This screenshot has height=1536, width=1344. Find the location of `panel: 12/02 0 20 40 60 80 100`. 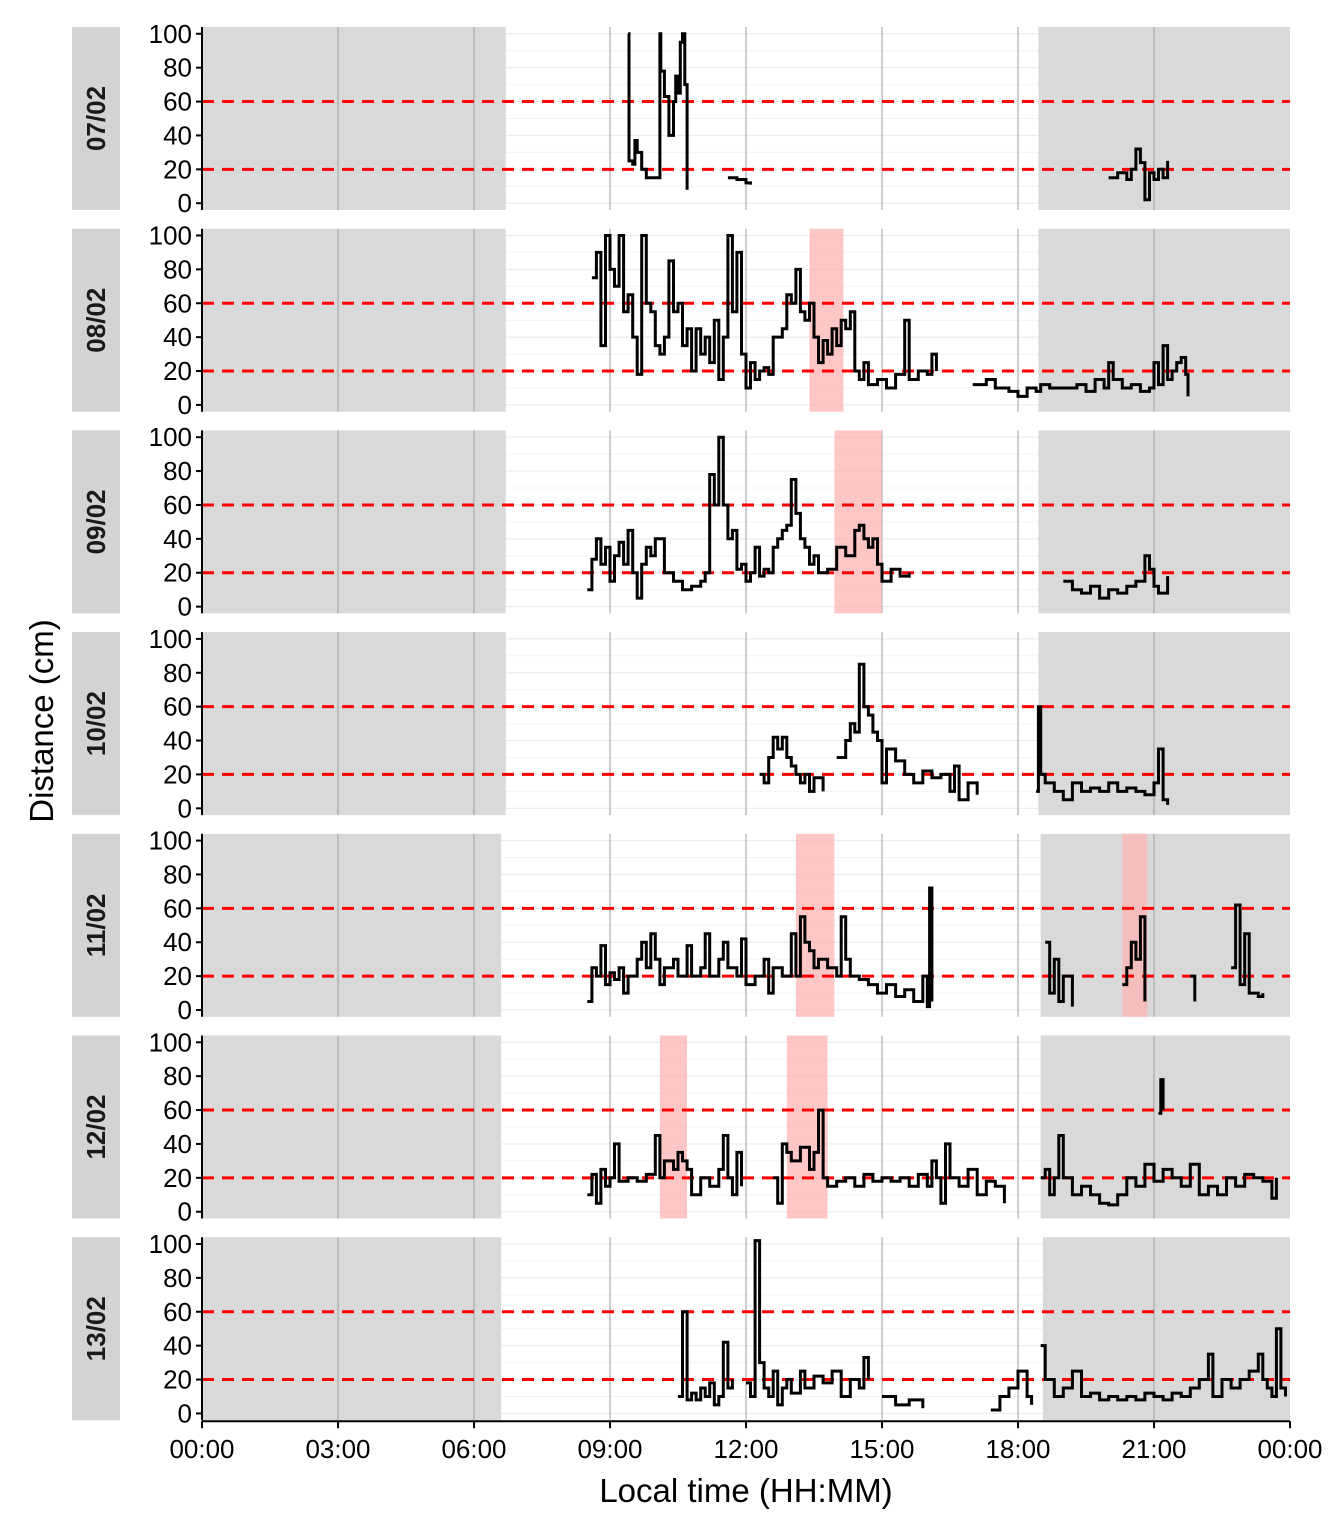

panel: 12/02 0 20 40 60 80 100 is located at coordinates (681, 1127).